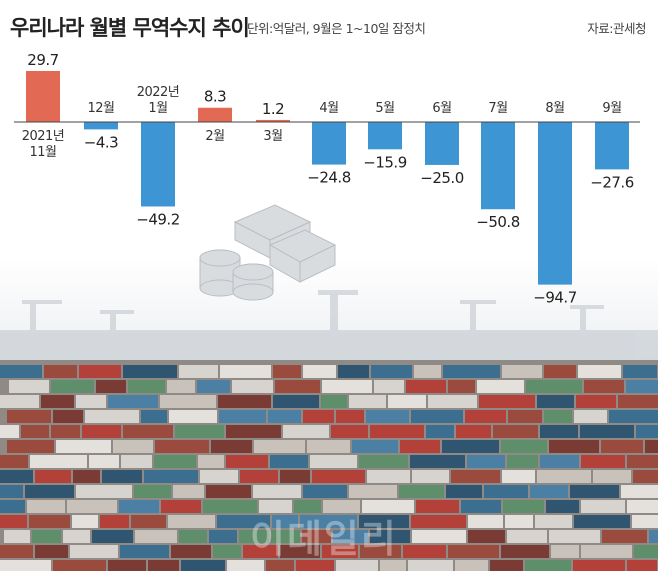 Image resolution: width=658 pixels, height=571 pixels. Describe the element at coordinates (441, 108) in the screenshot. I see `category-label: 6월` at that location.